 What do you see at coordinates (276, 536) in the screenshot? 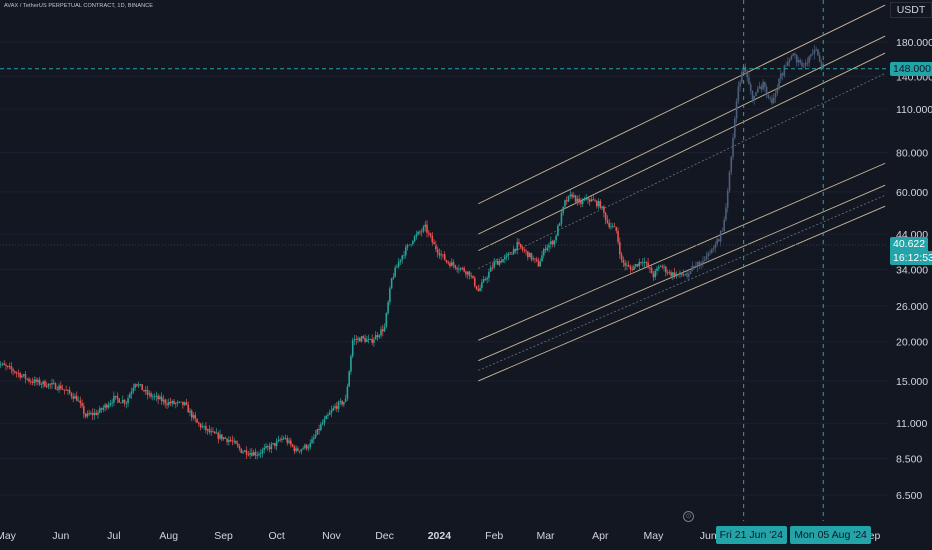
I see `x-tick-label: Oct` at bounding box center [276, 536].